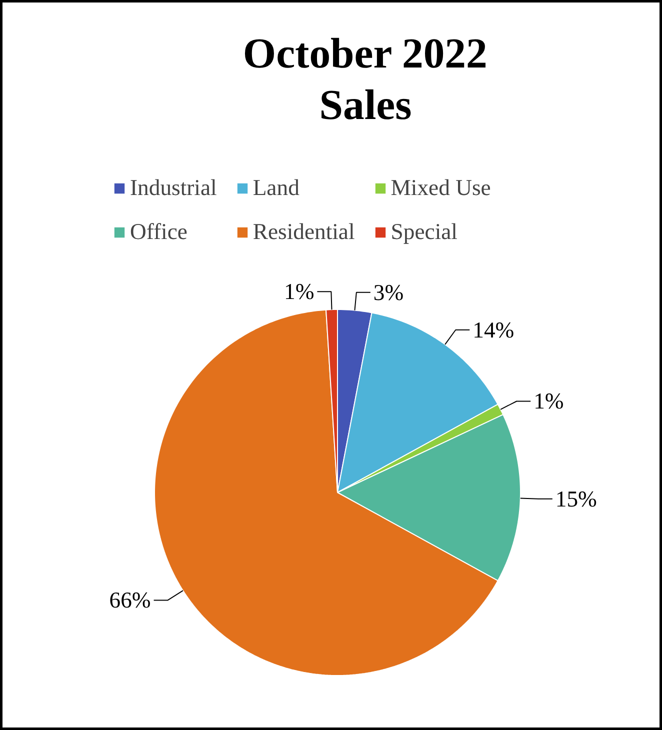  What do you see at coordinates (493, 329) in the screenshot?
I see `data-label: 14%` at bounding box center [493, 329].